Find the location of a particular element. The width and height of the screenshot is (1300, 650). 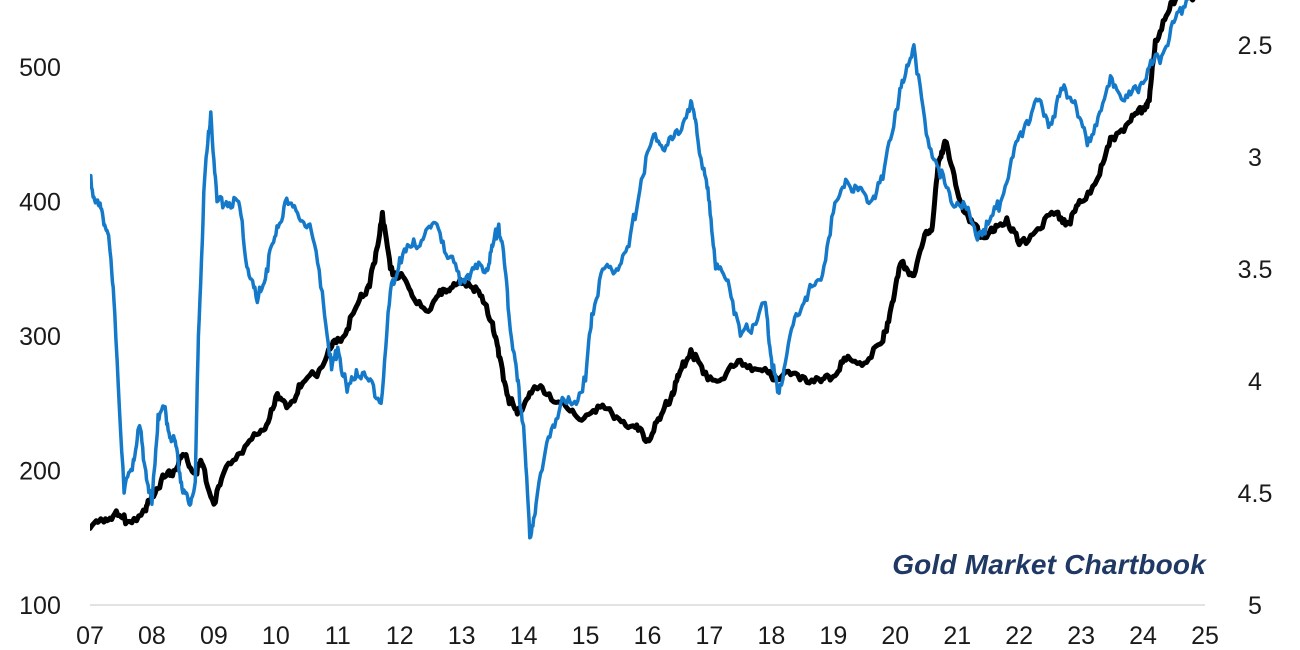

chartbook-watermark: Gold Market Chartbook is located at coordinates (1049, 564).